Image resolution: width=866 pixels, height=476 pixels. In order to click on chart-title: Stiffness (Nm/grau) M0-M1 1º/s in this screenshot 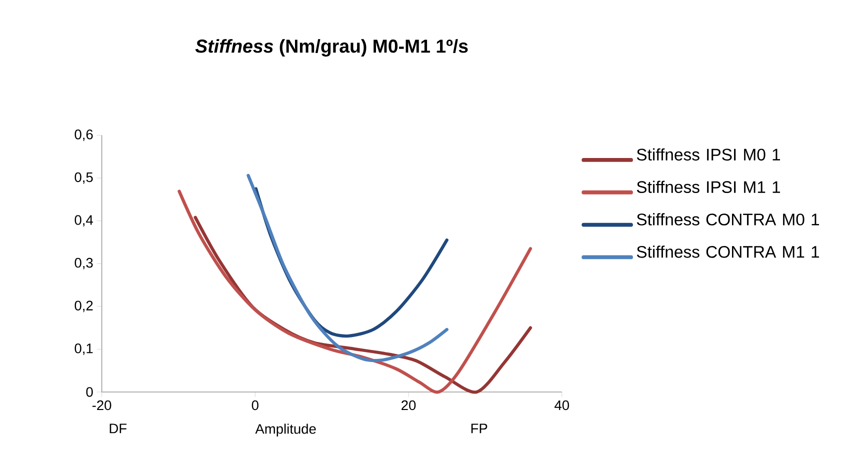, I will do `click(331, 48)`.